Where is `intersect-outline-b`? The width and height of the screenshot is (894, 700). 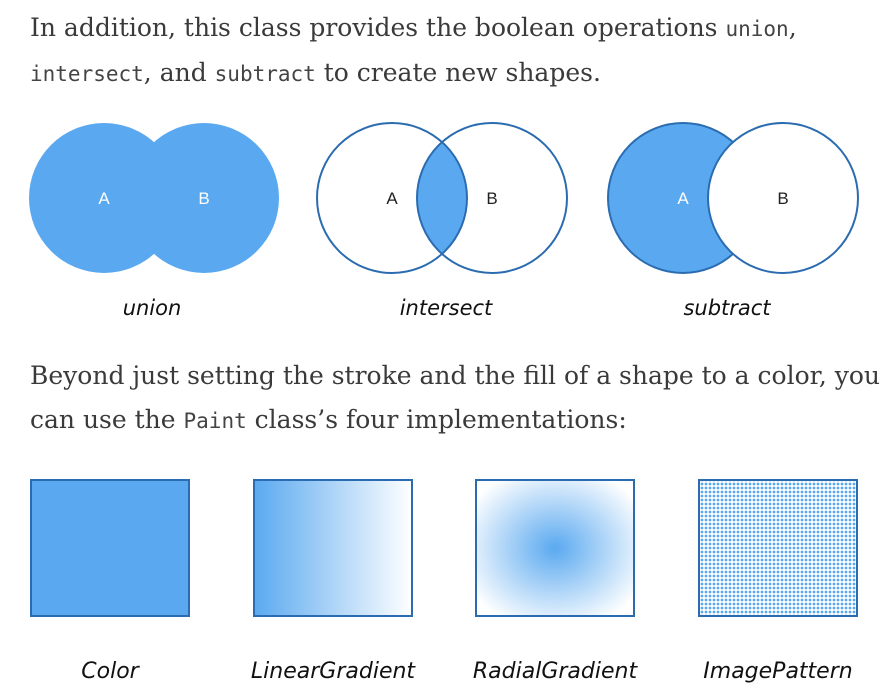 intersect-outline-b is located at coordinates (492, 198).